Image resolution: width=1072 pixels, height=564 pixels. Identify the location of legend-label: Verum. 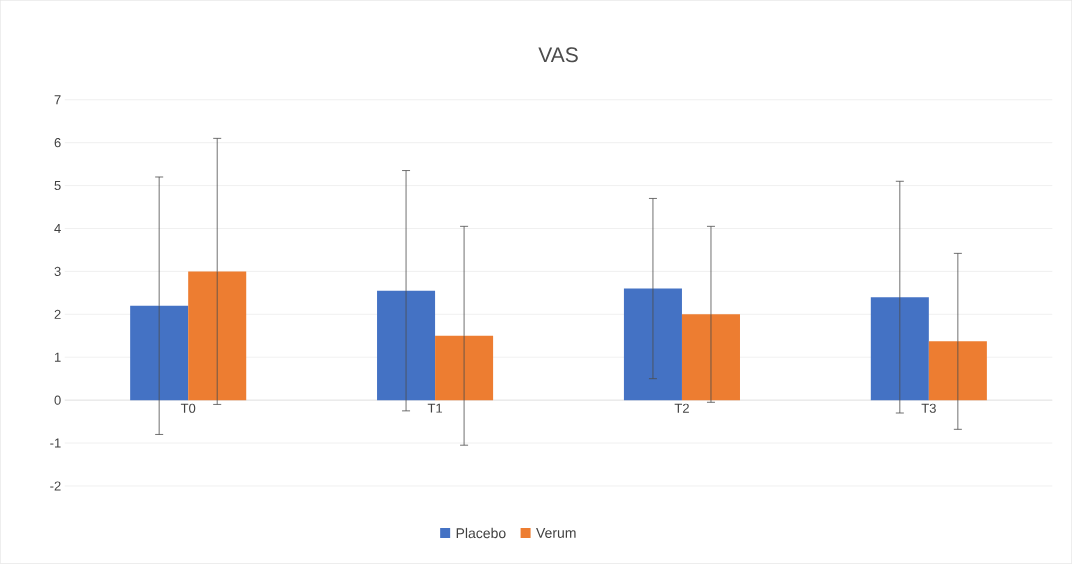
(556, 533).